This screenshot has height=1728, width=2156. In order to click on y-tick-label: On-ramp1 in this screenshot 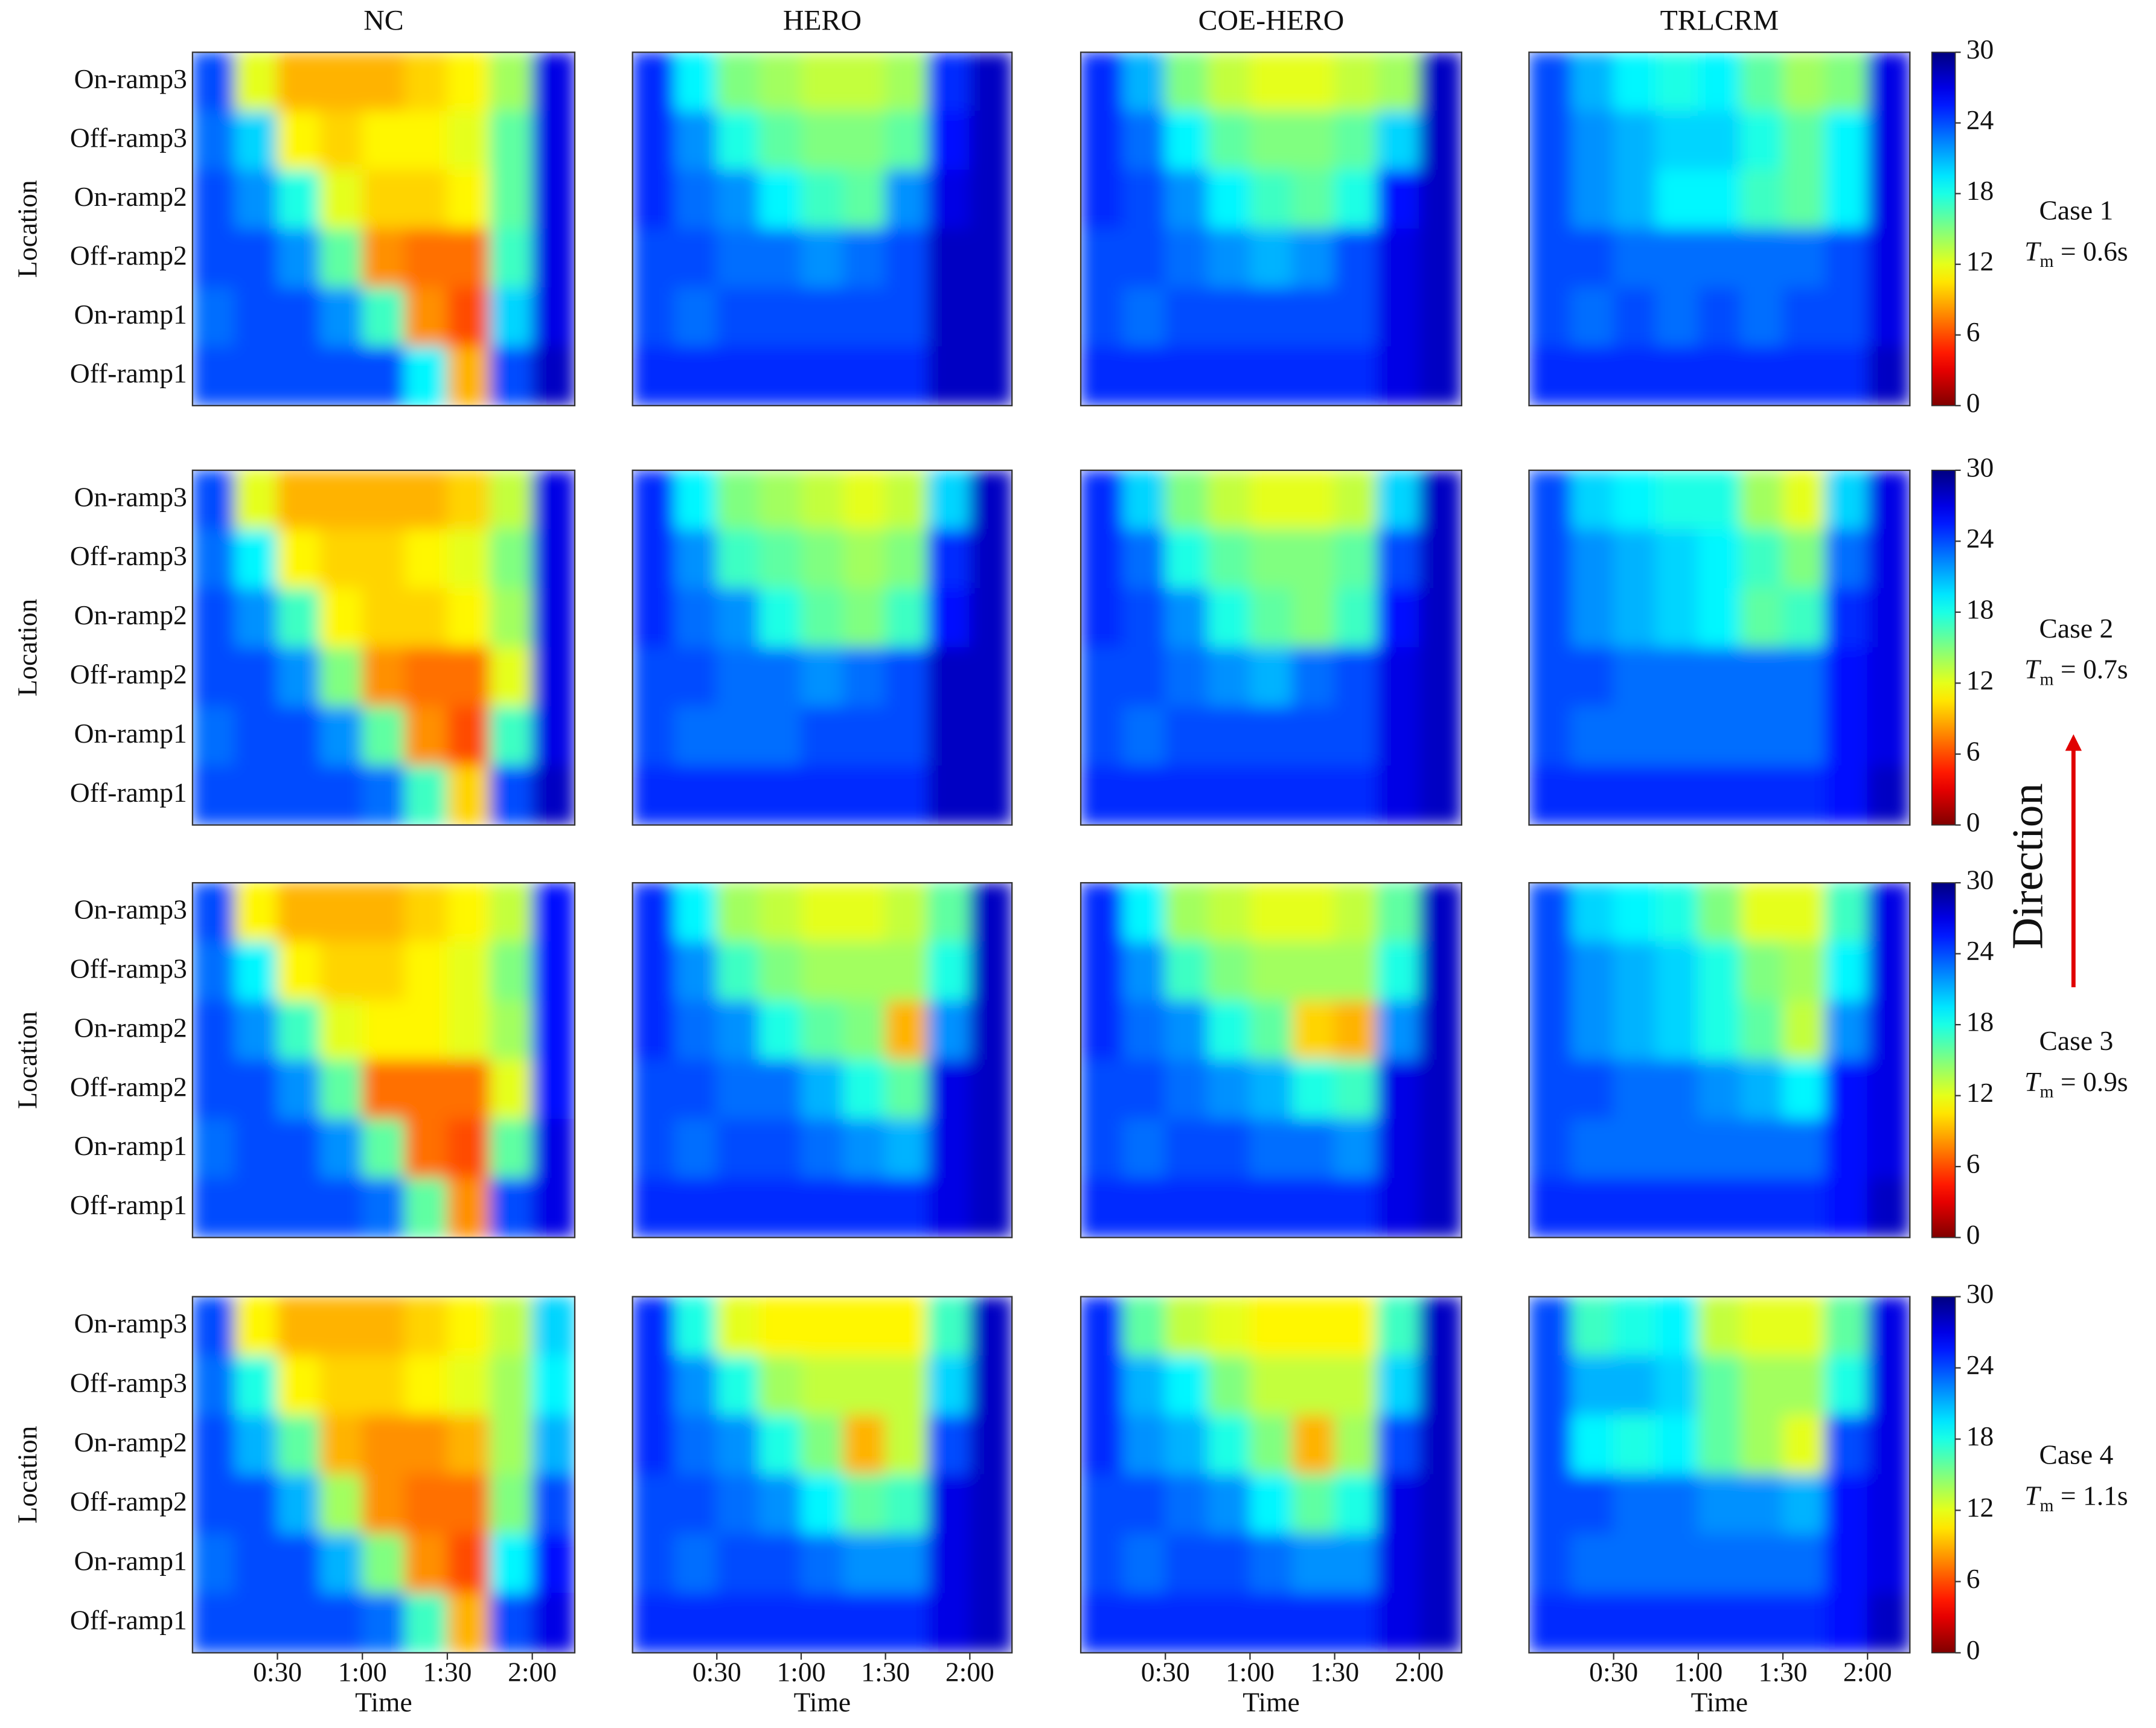, I will do `click(130, 314)`.